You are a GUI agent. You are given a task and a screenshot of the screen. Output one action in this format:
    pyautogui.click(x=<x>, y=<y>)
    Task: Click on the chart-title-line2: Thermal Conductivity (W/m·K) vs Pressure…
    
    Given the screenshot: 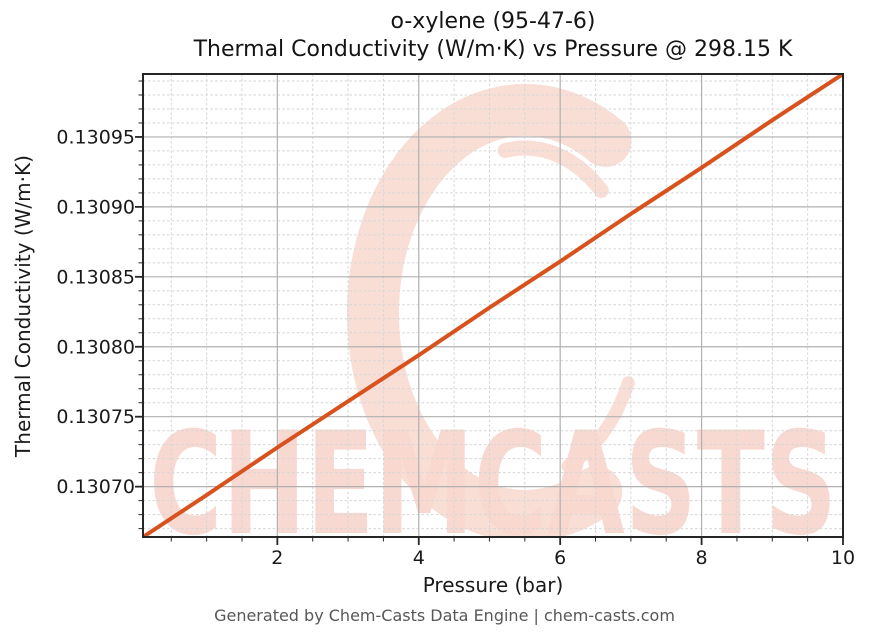 What is the action you would take?
    pyautogui.click(x=493, y=49)
    